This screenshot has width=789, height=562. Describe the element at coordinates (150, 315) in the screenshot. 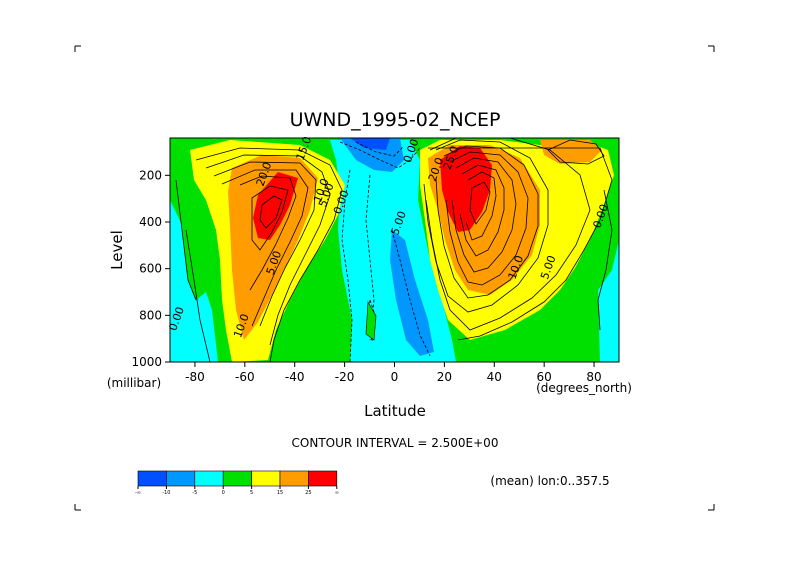

I see `y-tick-label: 800` at that location.